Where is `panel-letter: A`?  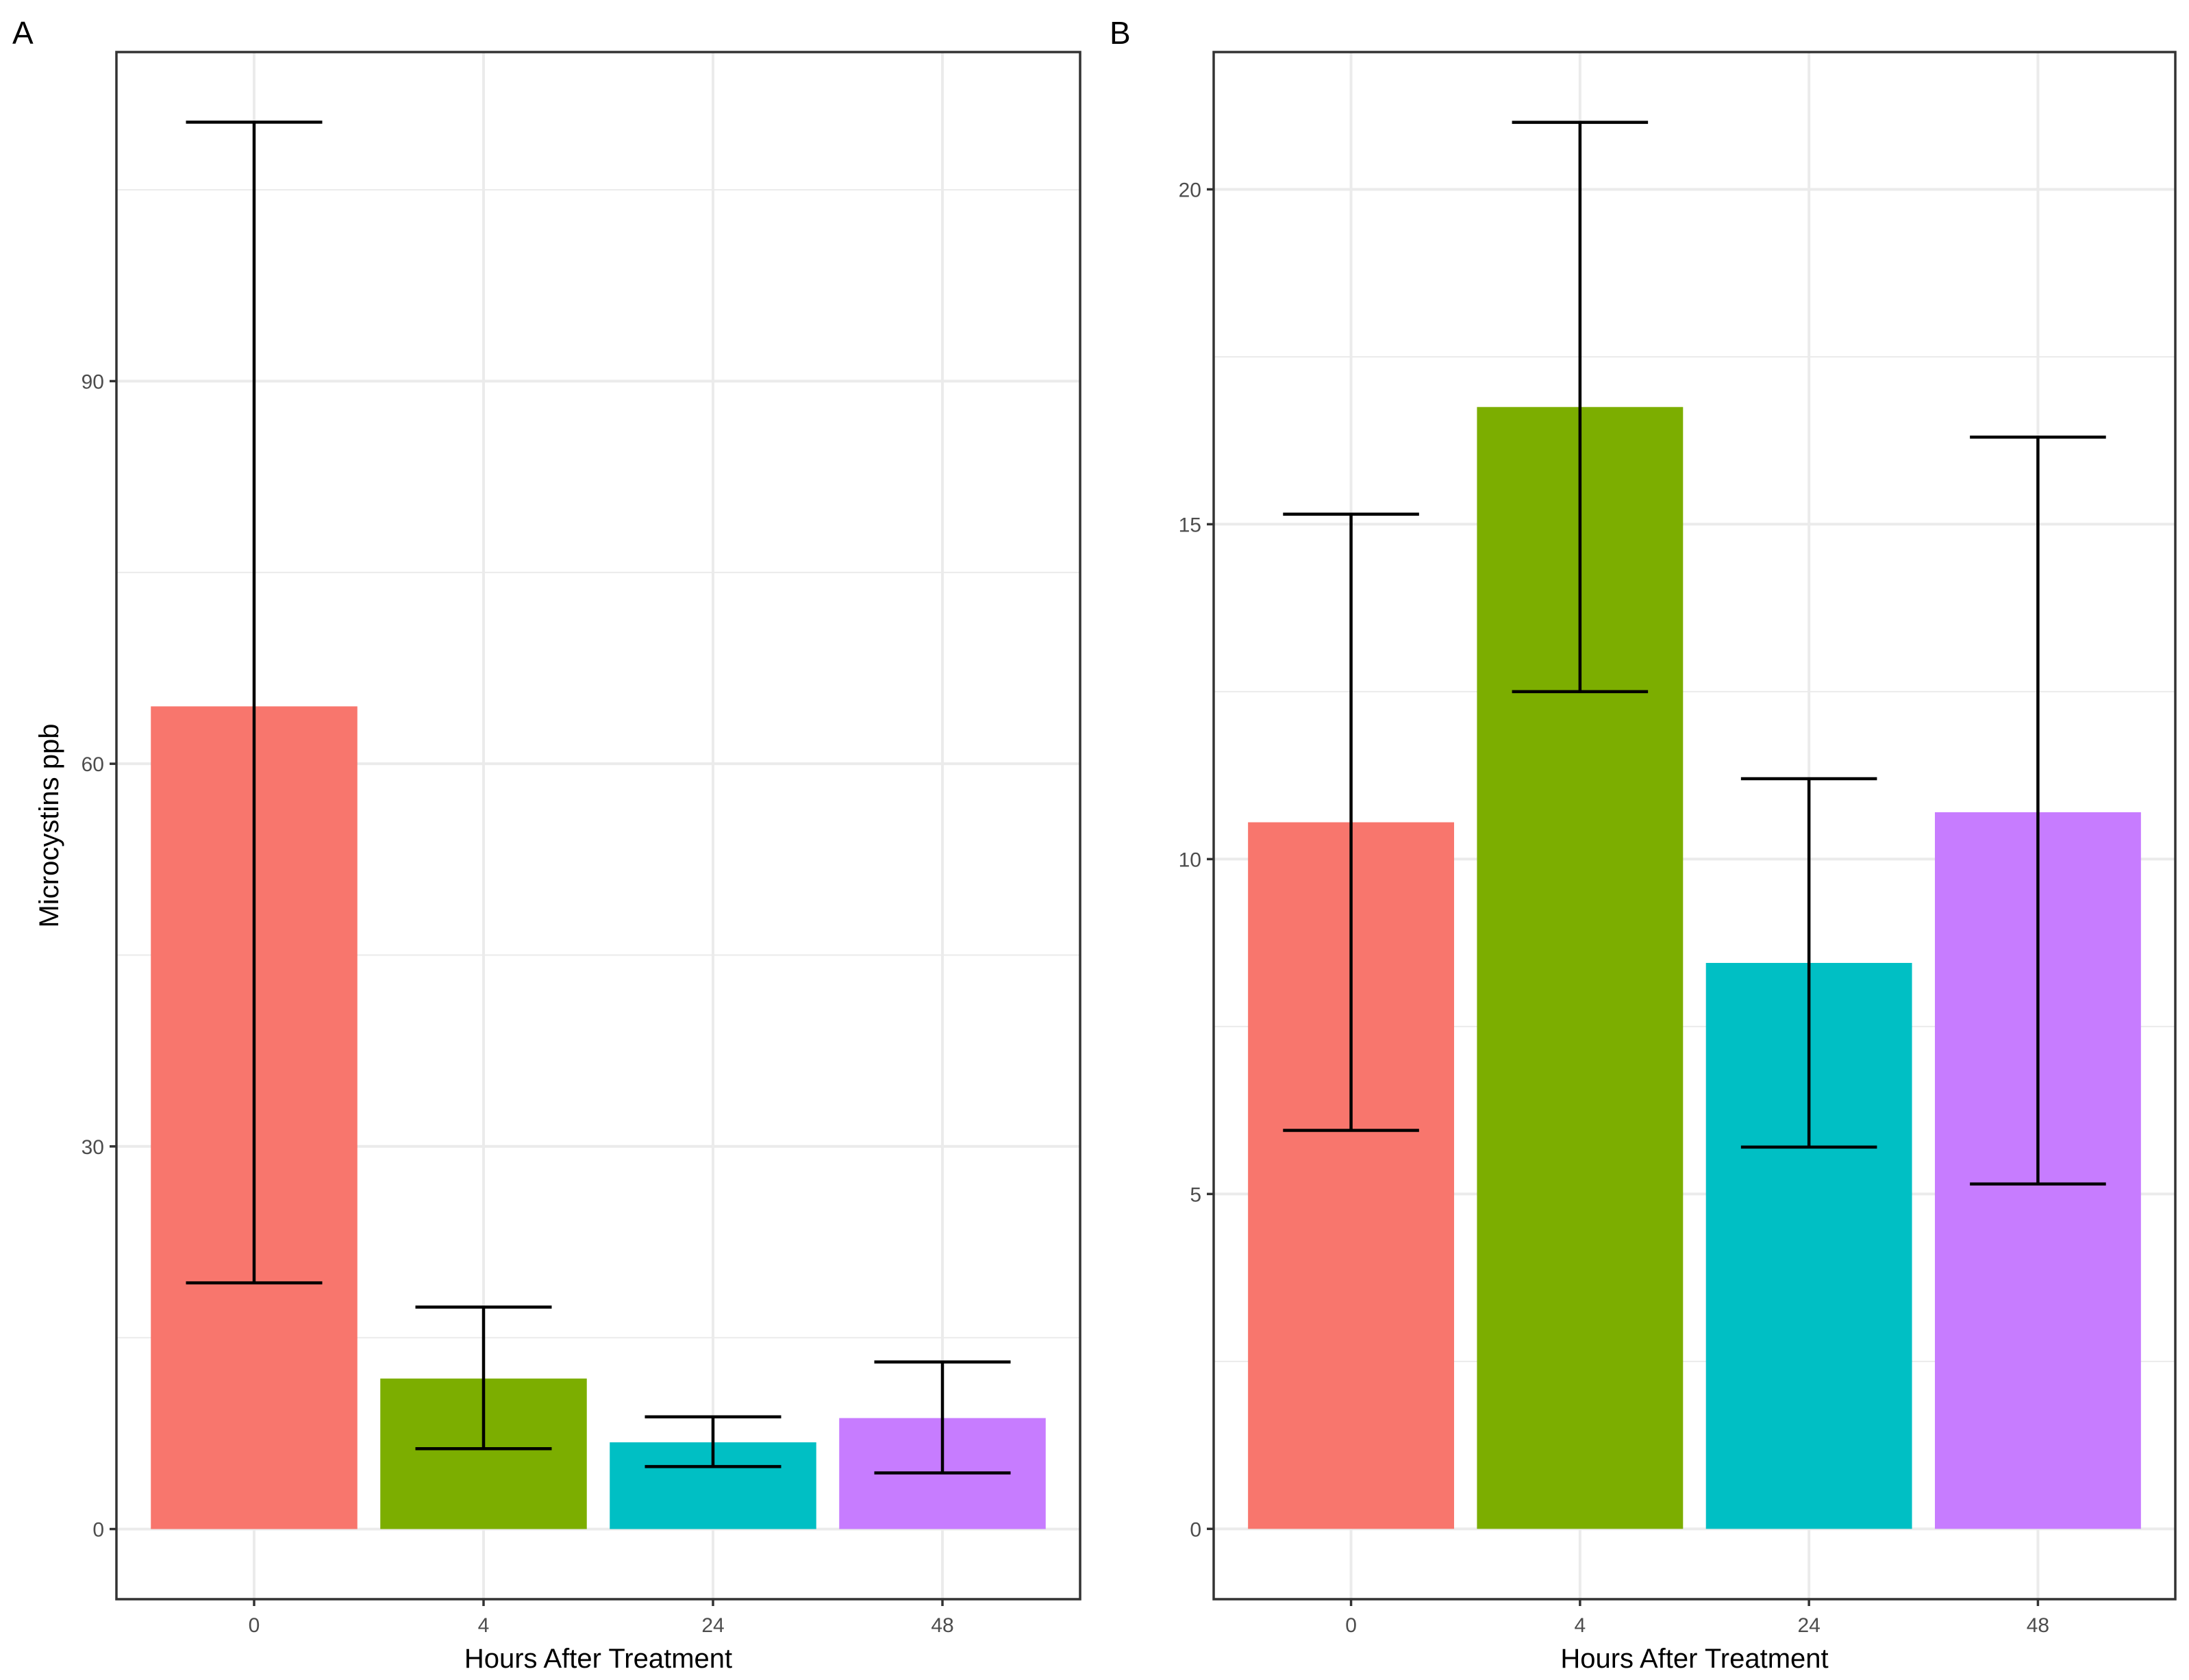 panel-letter: A is located at coordinates (23, 33).